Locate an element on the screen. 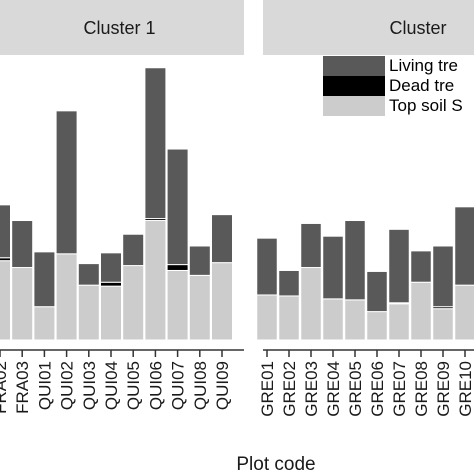 This screenshot has width=474, height=474. bar-living-qui03 is located at coordinates (88, 274).